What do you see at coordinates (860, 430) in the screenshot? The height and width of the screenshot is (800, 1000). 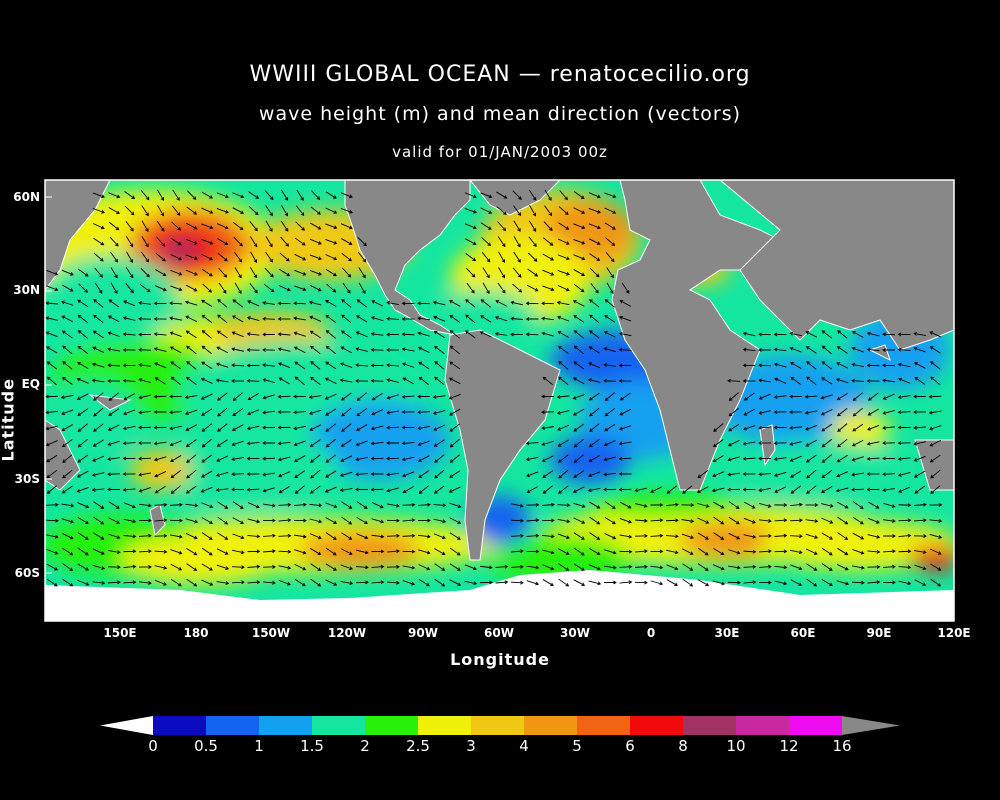 I see `wave-height-region` at bounding box center [860, 430].